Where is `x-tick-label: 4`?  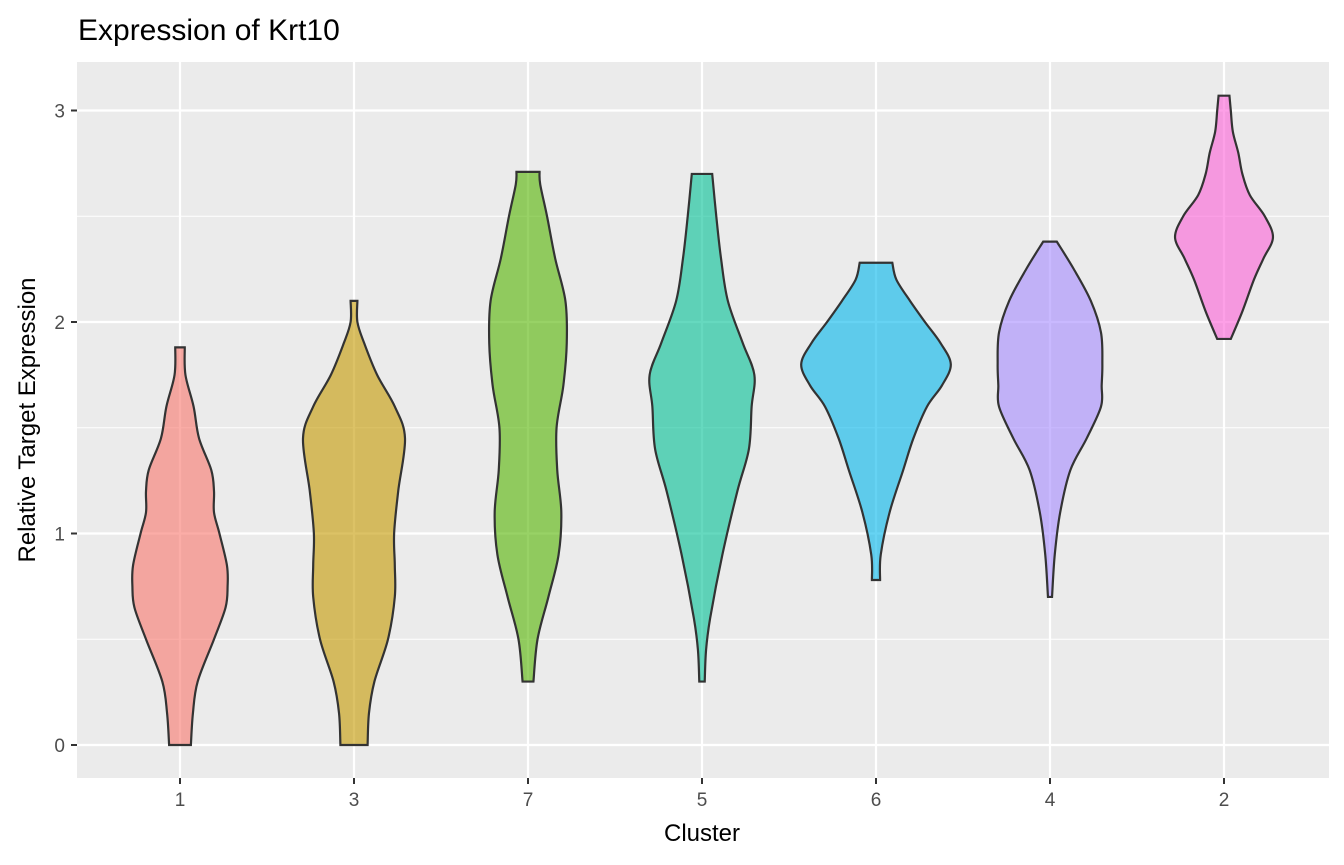
x-tick-label: 4 is located at coordinates (1050, 800).